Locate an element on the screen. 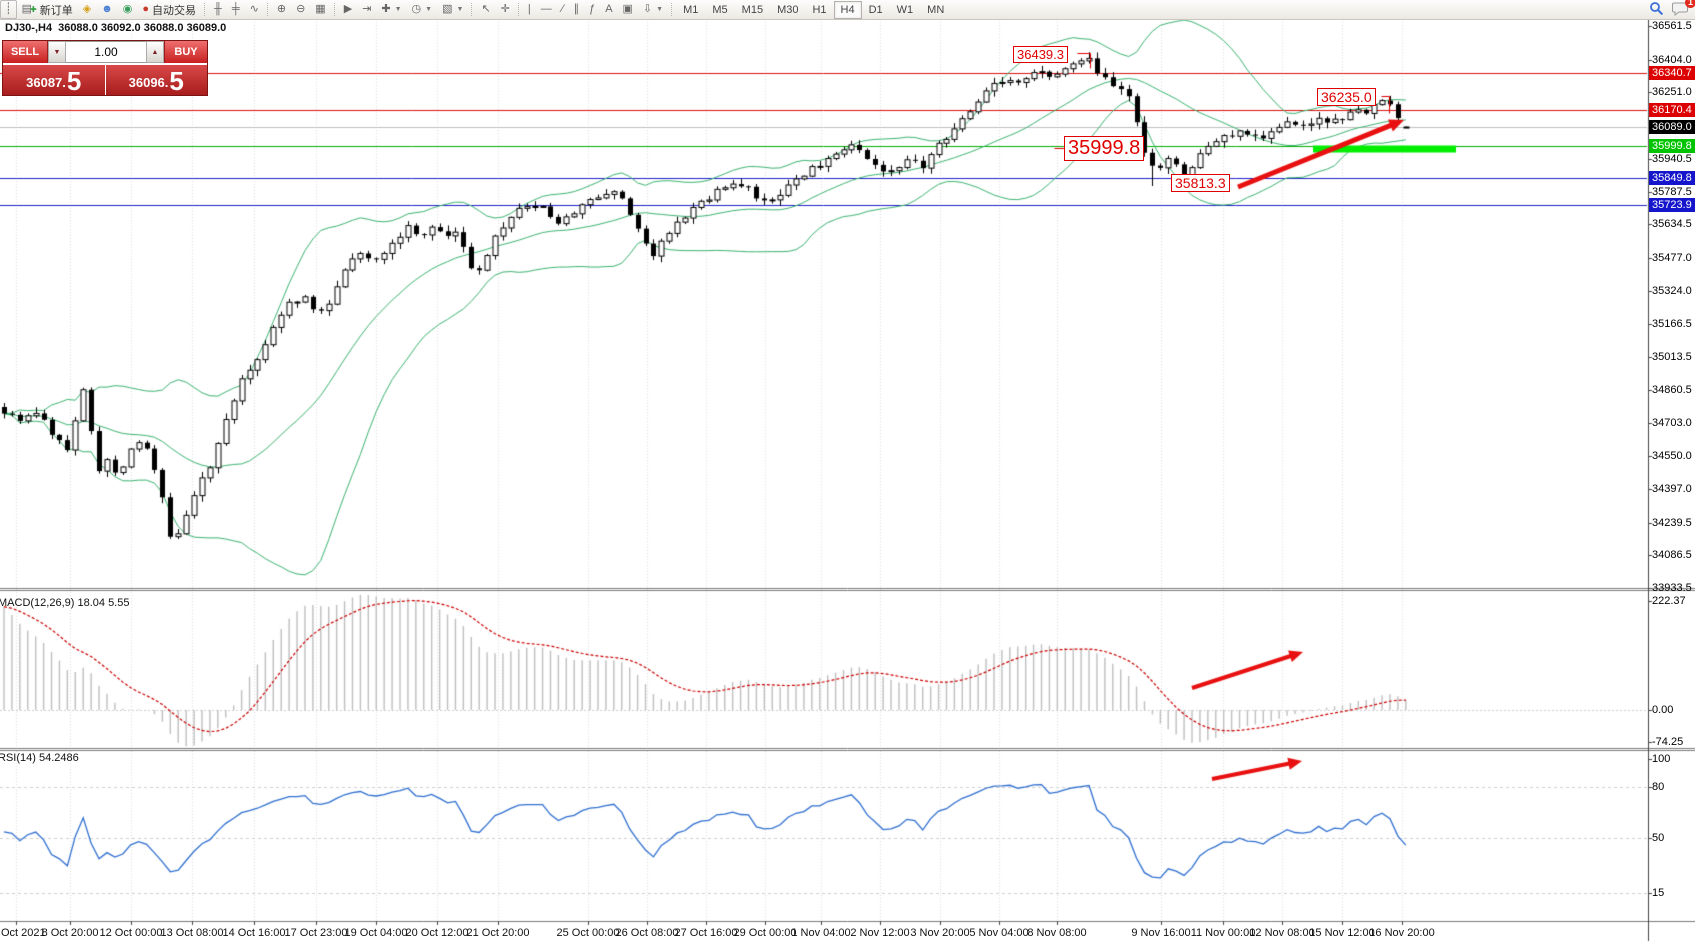  crosshair-icon: ✛ is located at coordinates (505, 9).